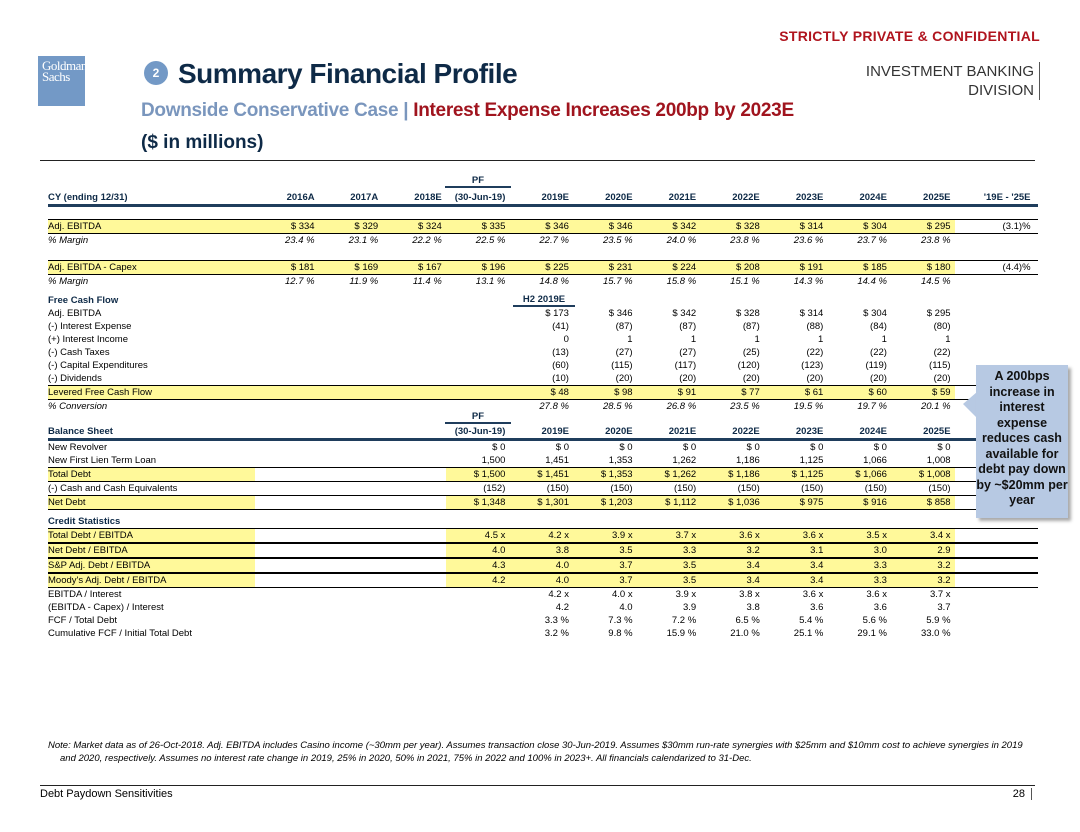 The image size is (1080, 832). What do you see at coordinates (541, 392) in the screenshot?
I see `value-cell: $ 48` at bounding box center [541, 392].